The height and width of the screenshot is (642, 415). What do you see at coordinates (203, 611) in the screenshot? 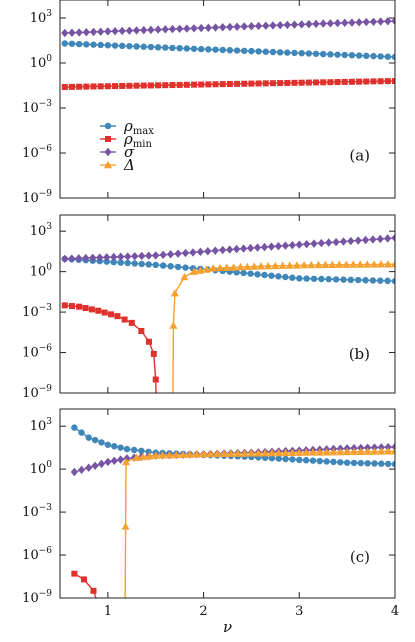
I see `x-tick-label: 2` at bounding box center [203, 611].